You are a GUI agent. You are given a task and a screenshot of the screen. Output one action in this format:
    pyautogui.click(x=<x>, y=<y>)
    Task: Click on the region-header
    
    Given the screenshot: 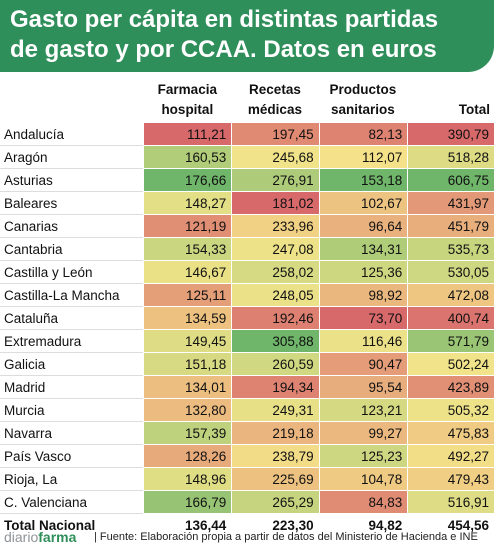 What is the action you would take?
    pyautogui.click(x=71, y=99)
    